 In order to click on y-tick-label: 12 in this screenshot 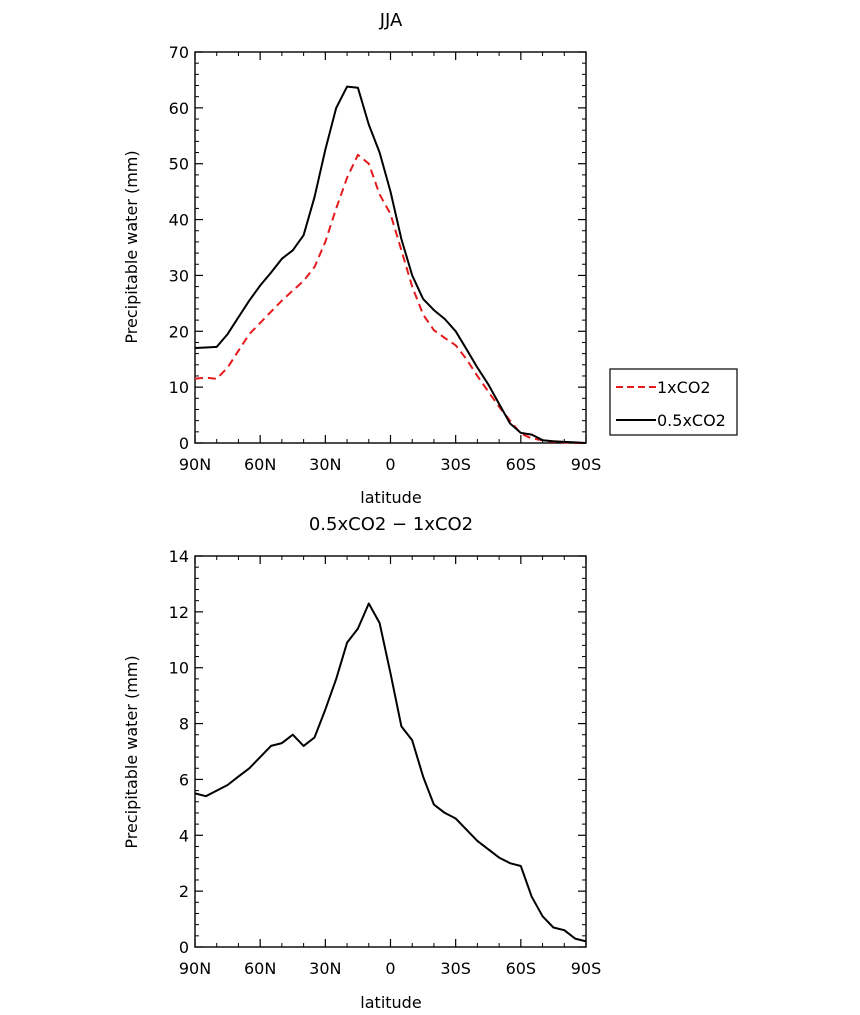, I will do `click(179, 612)`.